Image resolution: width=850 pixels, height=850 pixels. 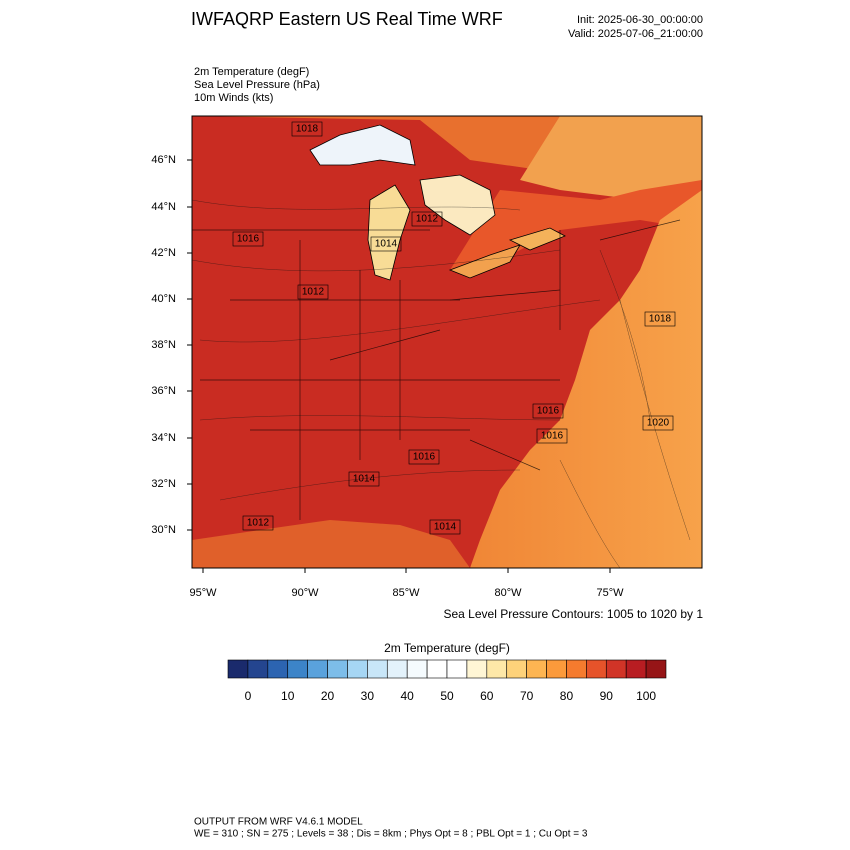 What do you see at coordinates (163, 484) in the screenshot?
I see `lat-label: 32°N` at bounding box center [163, 484].